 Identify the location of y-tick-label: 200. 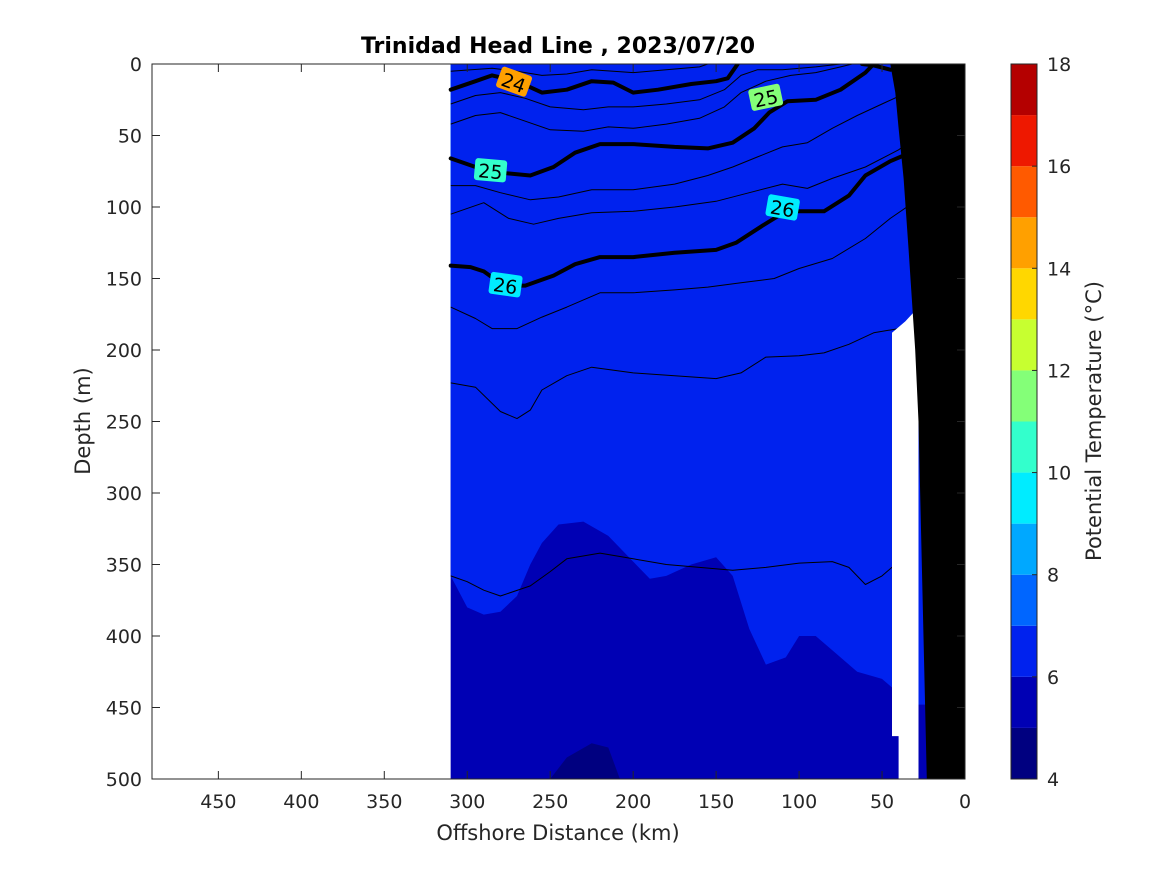
(124, 351).